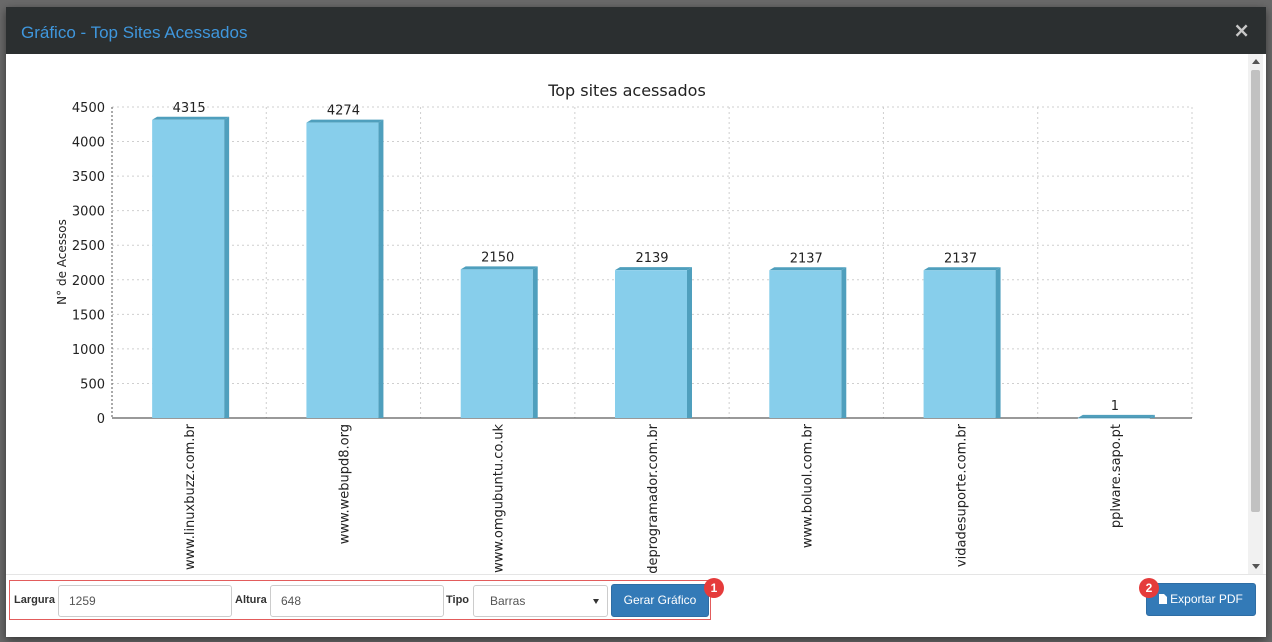 Image resolution: width=1272 pixels, height=642 pixels. What do you see at coordinates (1149, 588) in the screenshot?
I see `export-badge: 2` at bounding box center [1149, 588].